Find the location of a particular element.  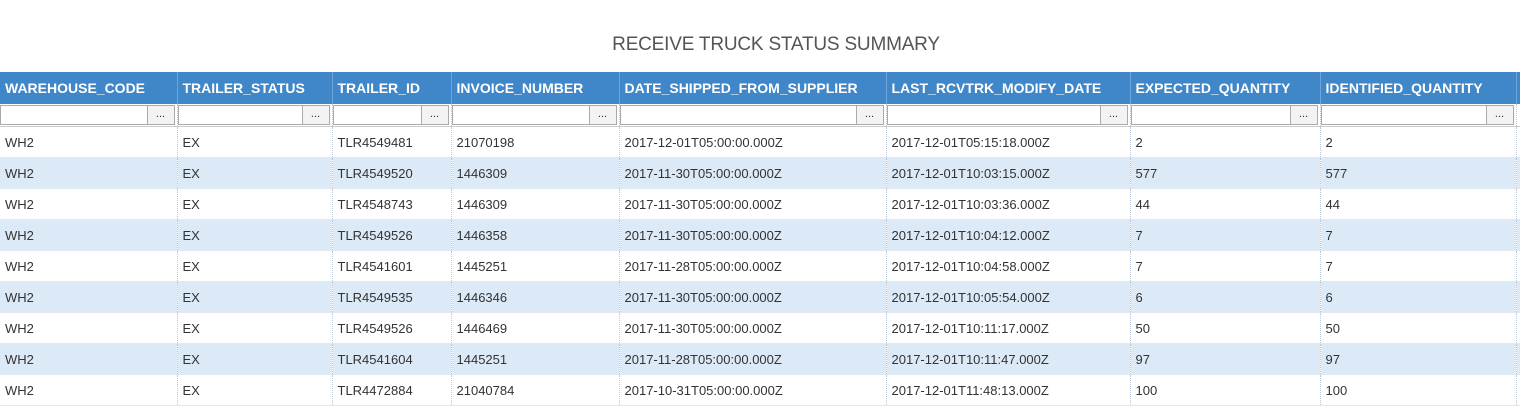

table-cell: 577 is located at coordinates (1418, 173).